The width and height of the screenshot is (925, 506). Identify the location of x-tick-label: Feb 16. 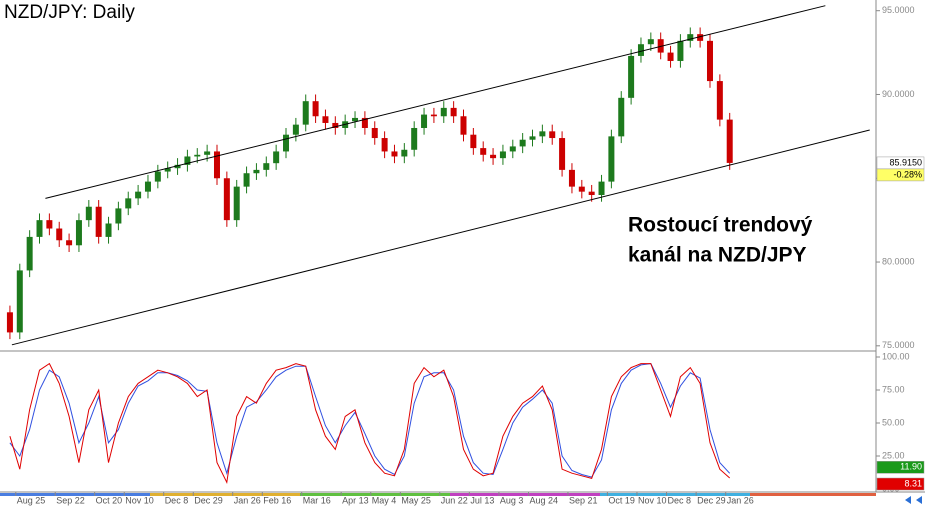
(277, 500).